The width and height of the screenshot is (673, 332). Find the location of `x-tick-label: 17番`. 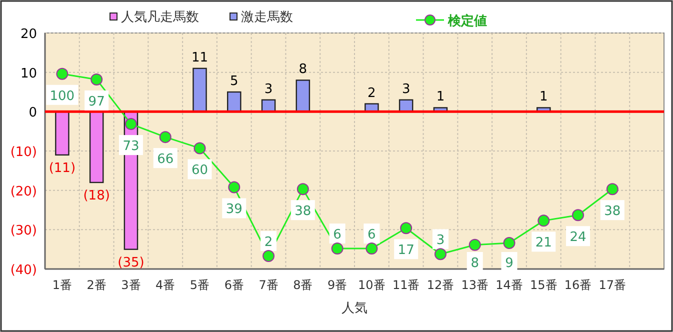

x-tick-label: 17番 is located at coordinates (612, 285).